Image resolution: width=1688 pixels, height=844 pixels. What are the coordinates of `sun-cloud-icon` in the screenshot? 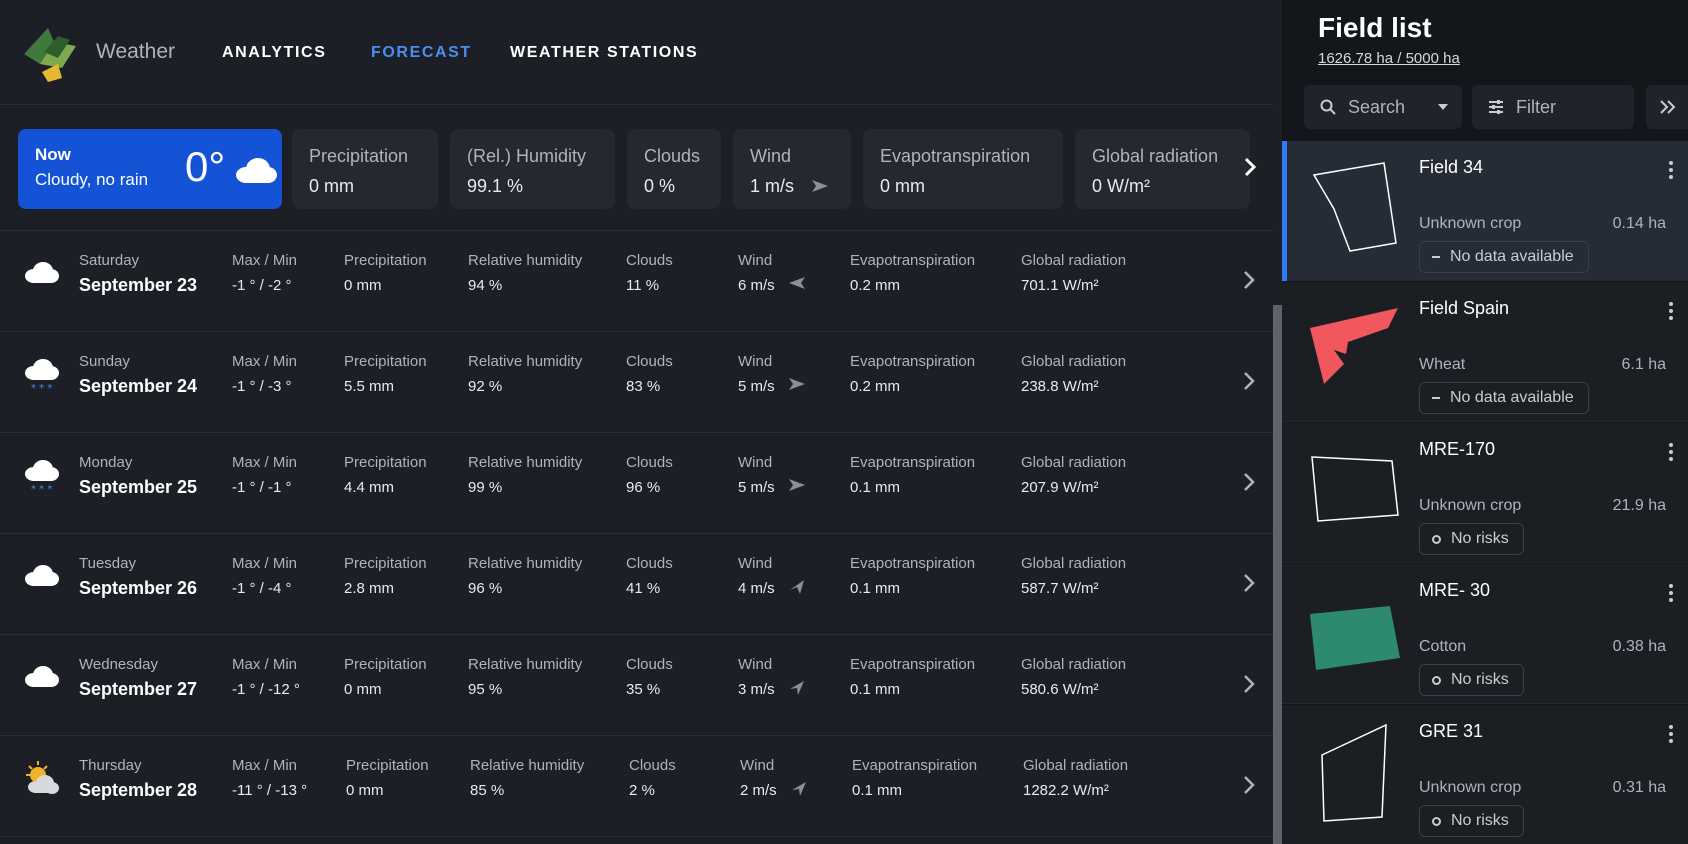 It's located at (42, 777).